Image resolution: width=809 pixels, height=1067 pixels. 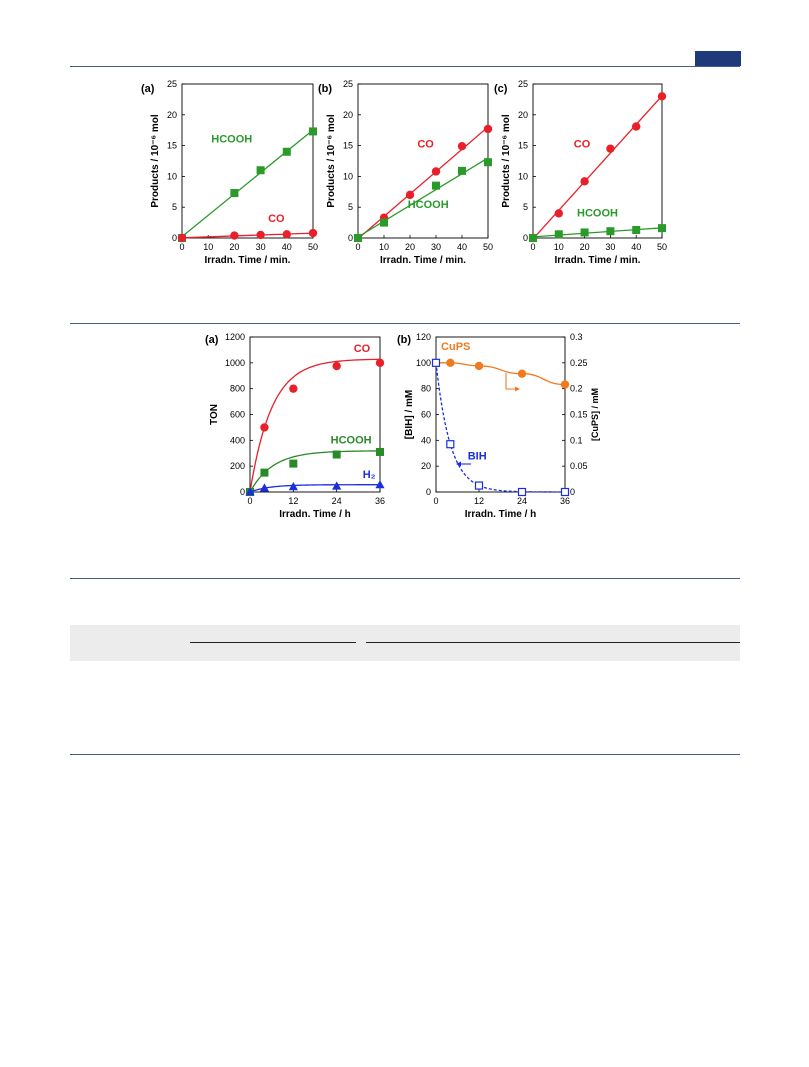 What do you see at coordinates (237, 466) in the screenshot?
I see `y-tick-label: 200` at bounding box center [237, 466].